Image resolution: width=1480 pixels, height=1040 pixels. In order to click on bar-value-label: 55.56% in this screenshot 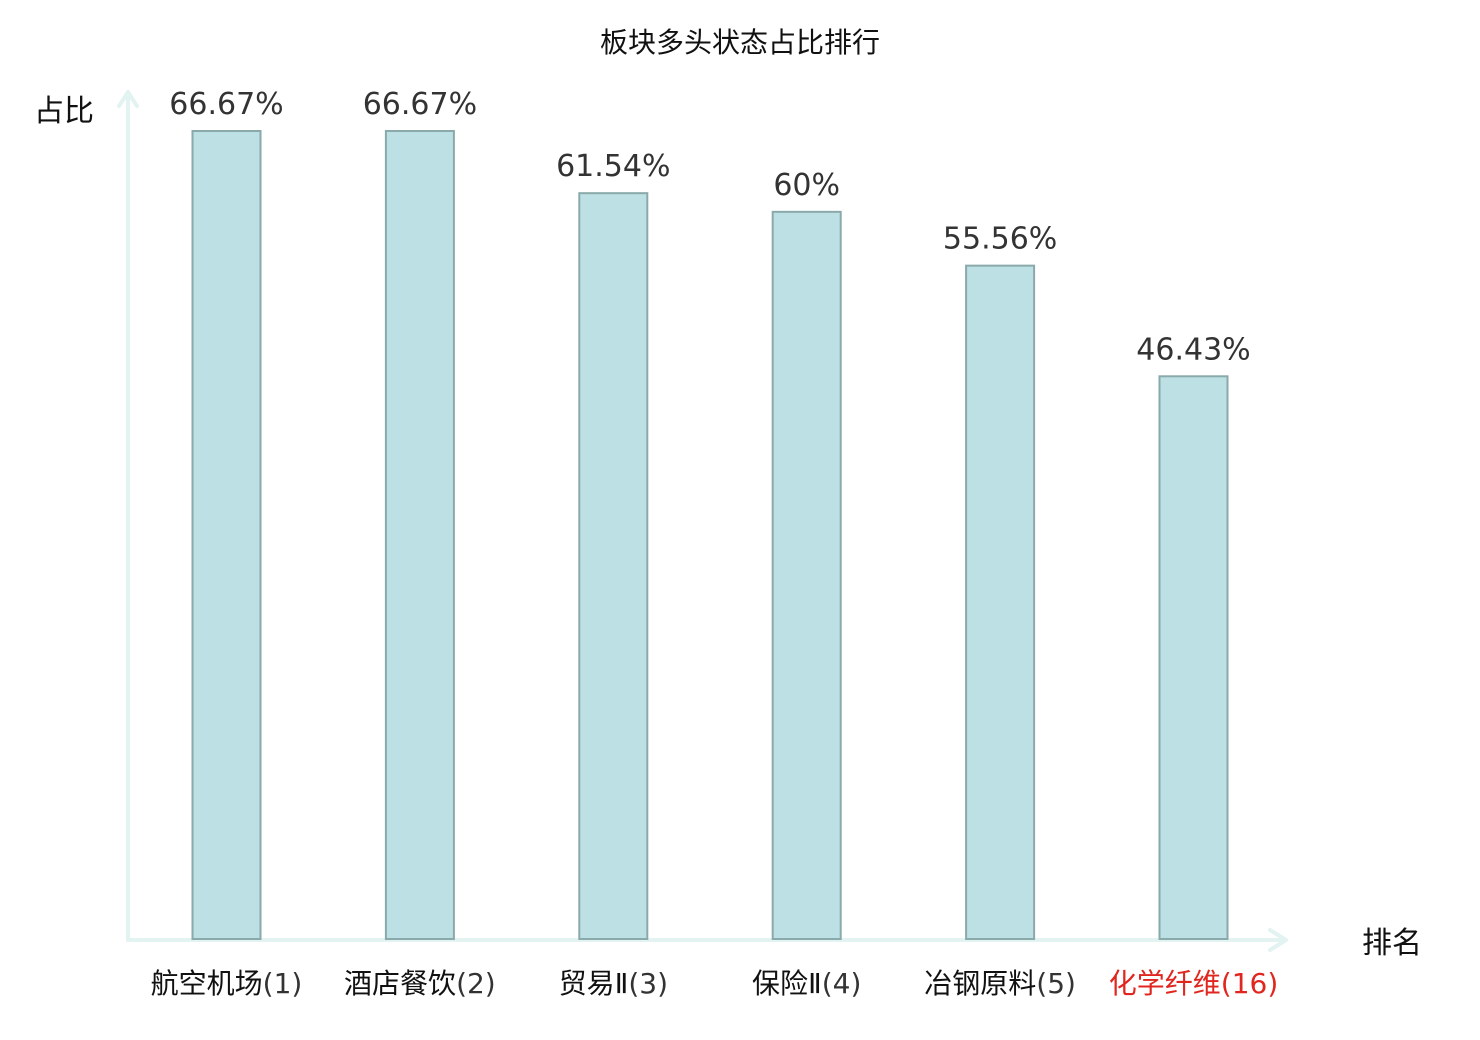, I will do `click(1000, 239)`.